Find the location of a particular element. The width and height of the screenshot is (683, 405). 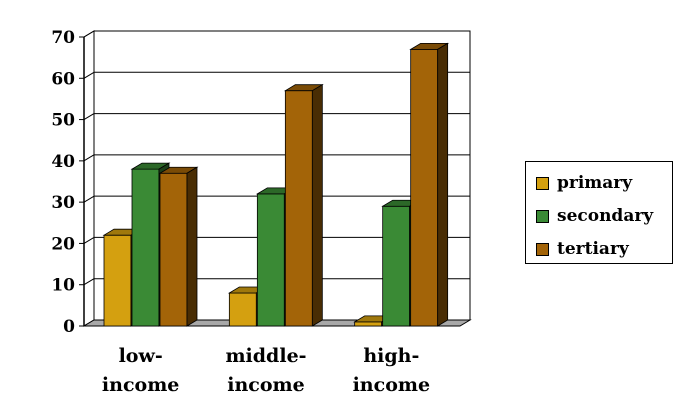

legend-swatch-tertiary is located at coordinates (542, 249).